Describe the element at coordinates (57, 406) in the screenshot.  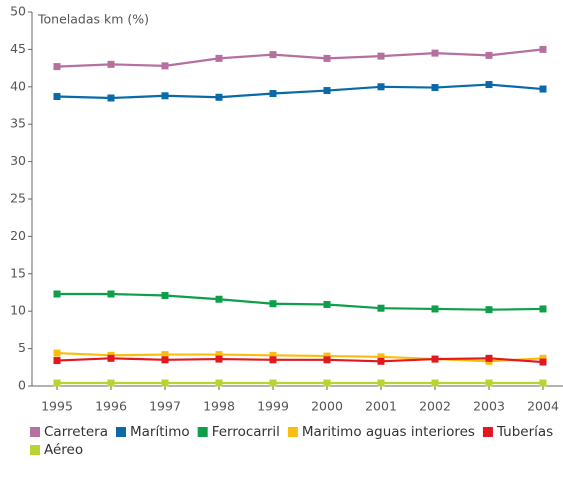
I see `x-tick-label: 1995` at that location.